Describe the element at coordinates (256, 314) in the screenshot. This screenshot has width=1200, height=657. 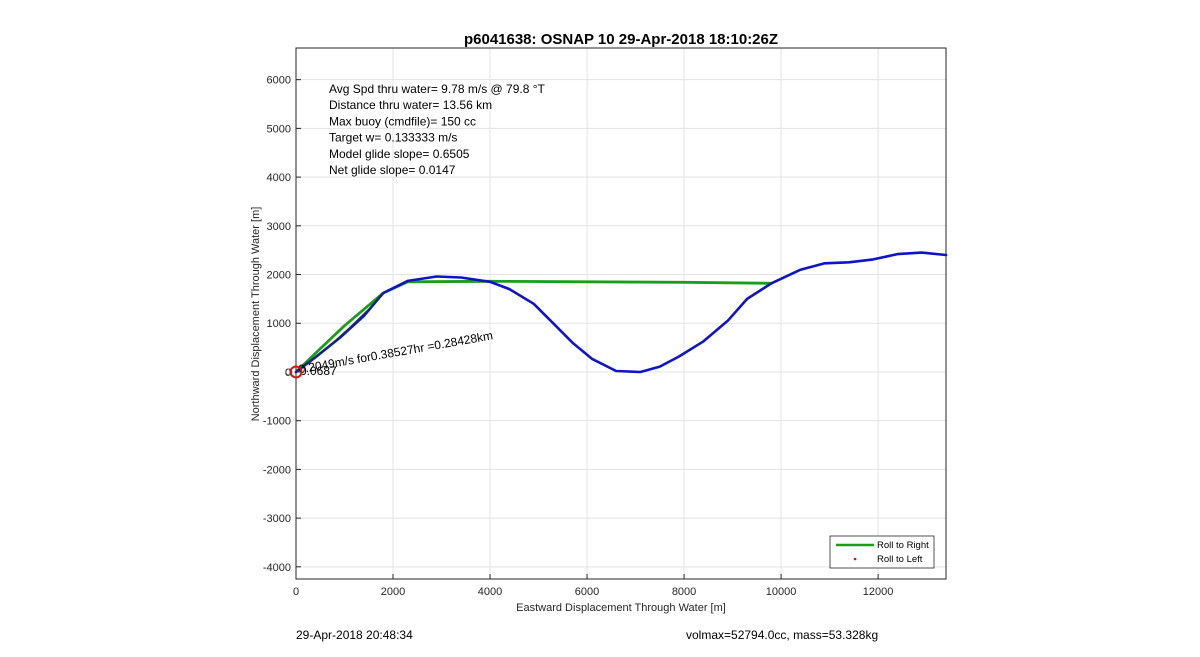
I see `y-axis-label: Northward Displacement Through Water [m]` at that location.